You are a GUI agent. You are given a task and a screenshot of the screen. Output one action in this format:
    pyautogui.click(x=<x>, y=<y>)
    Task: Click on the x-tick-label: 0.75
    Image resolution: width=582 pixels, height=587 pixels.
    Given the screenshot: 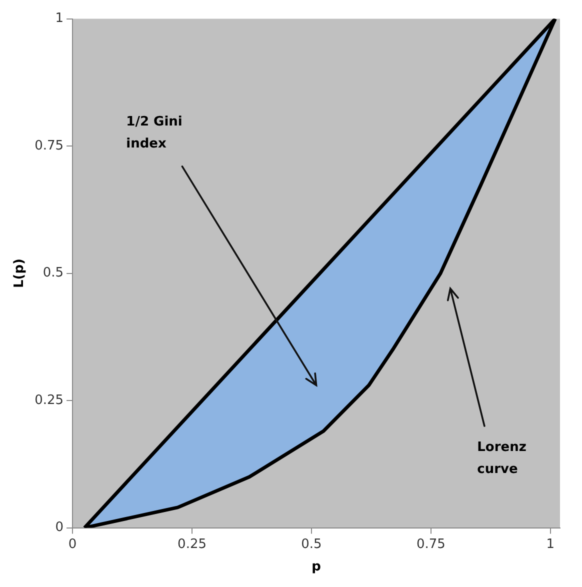 What is the action you would take?
    pyautogui.click(x=431, y=544)
    